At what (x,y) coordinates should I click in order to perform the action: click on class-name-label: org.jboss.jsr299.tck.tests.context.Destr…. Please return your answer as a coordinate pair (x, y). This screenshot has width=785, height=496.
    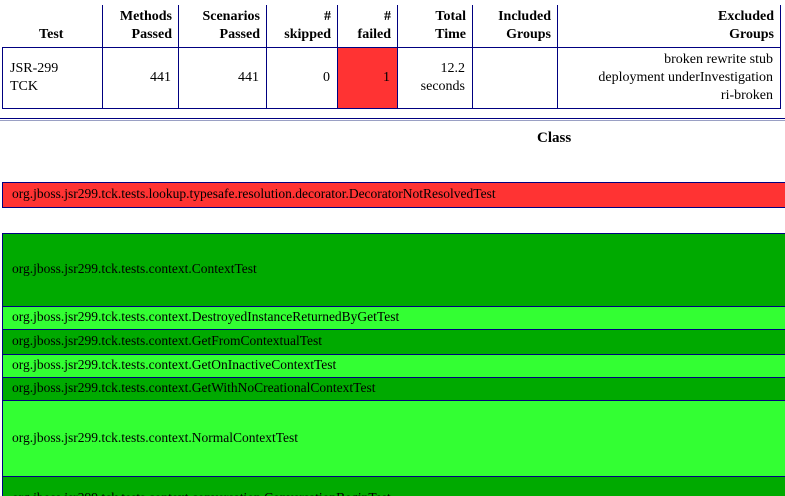
    Looking at the image, I should click on (206, 317).